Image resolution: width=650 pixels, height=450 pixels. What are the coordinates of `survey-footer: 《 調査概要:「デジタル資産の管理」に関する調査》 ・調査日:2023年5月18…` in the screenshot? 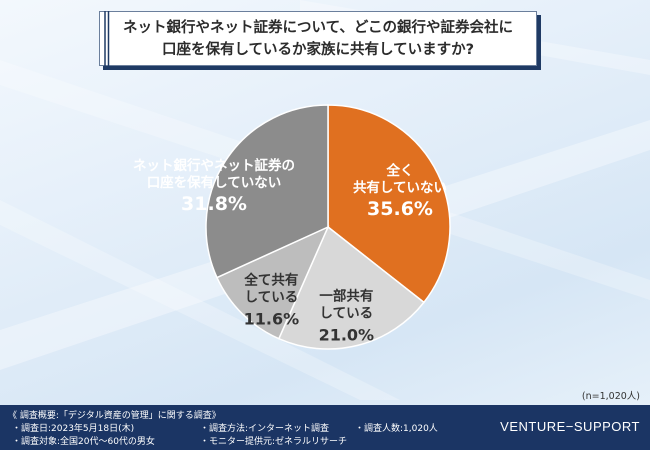 It's located at (325, 427).